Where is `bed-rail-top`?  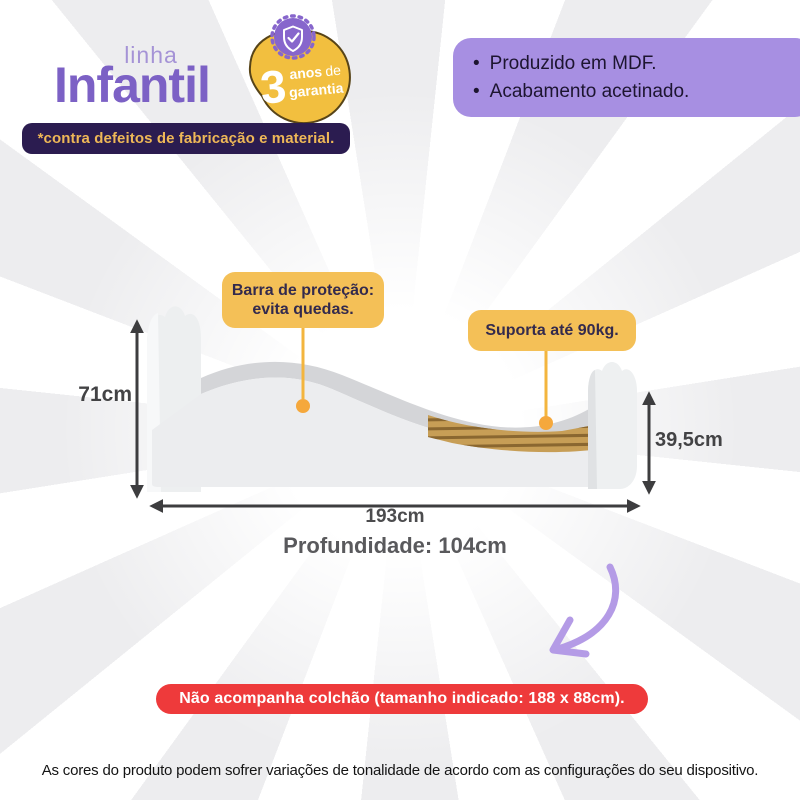 bed-rail-top is located at coordinates (402, 402).